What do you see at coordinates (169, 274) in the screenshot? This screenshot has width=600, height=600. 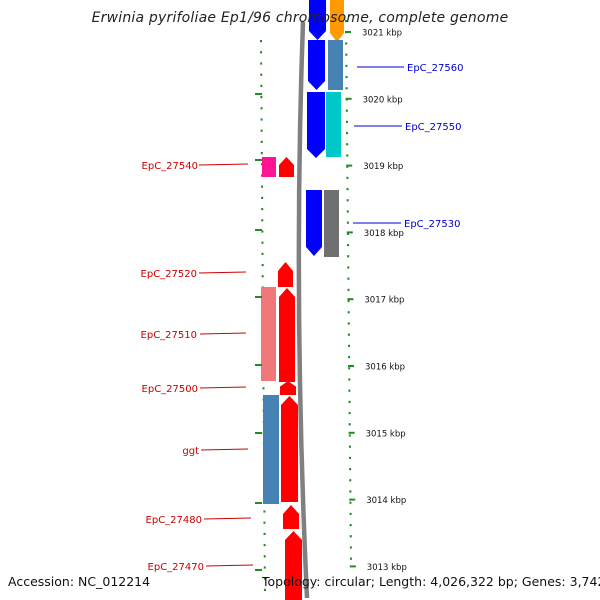 I see `gene-label: EpC_27520` at bounding box center [169, 274].